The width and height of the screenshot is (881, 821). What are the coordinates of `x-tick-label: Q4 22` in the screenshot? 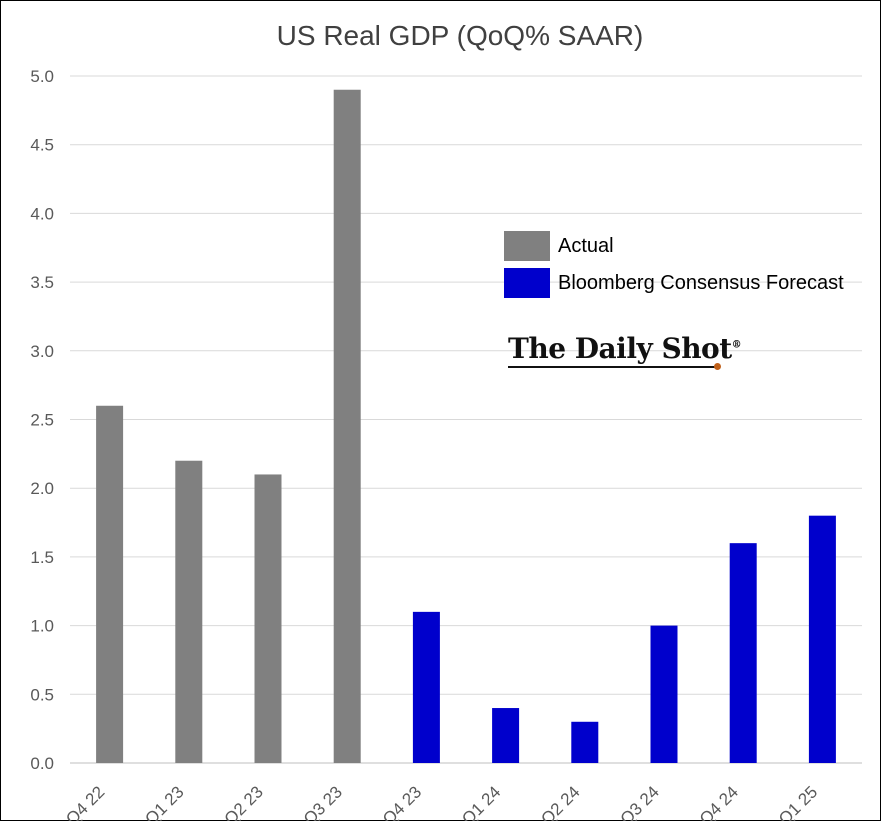 It's located at (85, 801).